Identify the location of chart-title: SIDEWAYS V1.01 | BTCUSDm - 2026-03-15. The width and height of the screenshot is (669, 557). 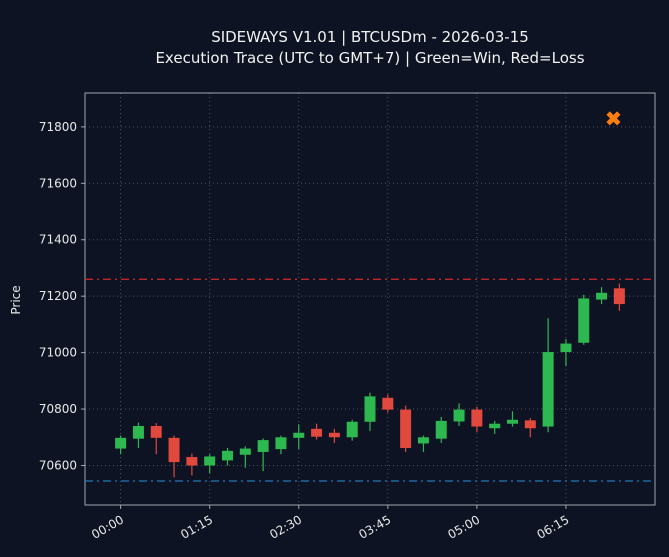
(370, 37).